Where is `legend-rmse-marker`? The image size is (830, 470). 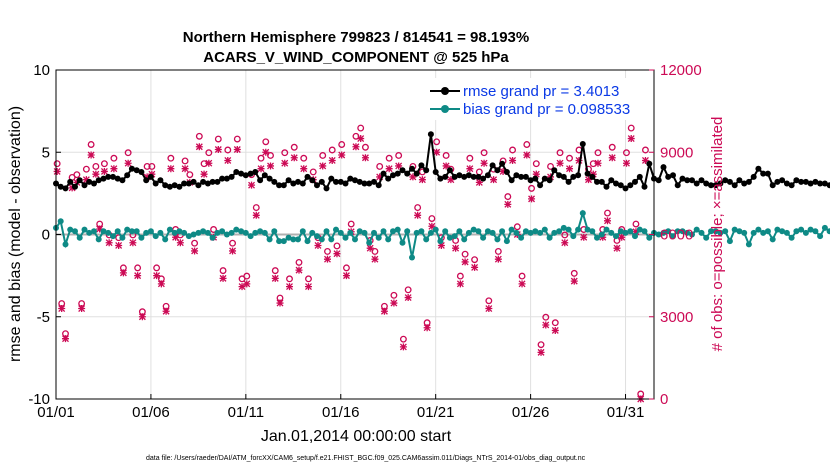 legend-rmse-marker is located at coordinates (445, 91).